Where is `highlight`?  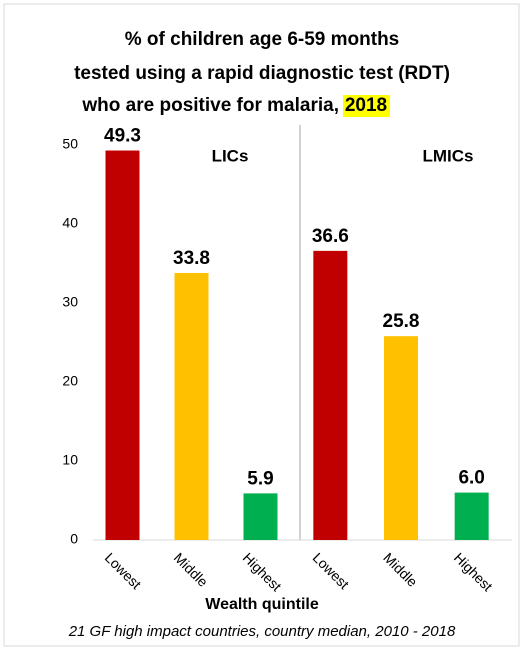
highlight is located at coordinates (366, 106).